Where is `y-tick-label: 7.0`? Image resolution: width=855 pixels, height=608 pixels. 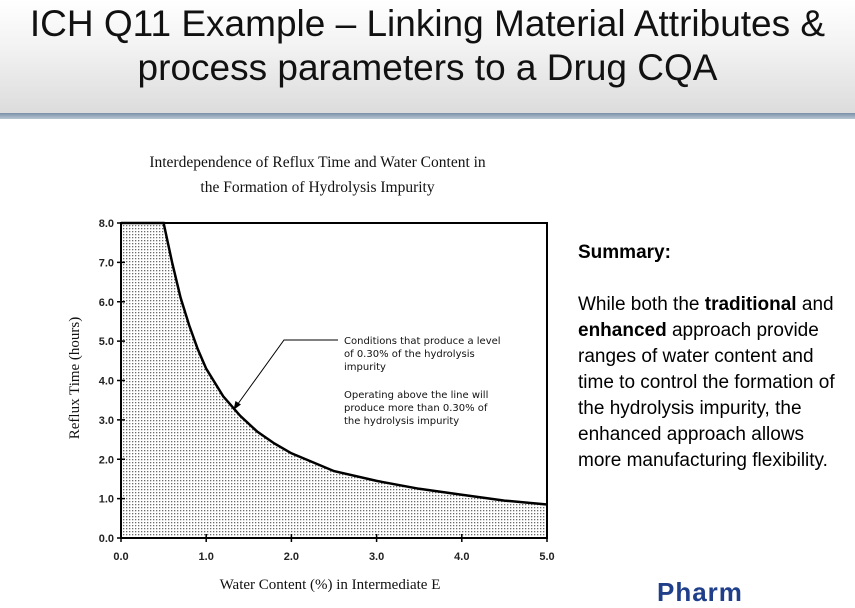 y-tick-label: 7.0 is located at coordinates (106, 263).